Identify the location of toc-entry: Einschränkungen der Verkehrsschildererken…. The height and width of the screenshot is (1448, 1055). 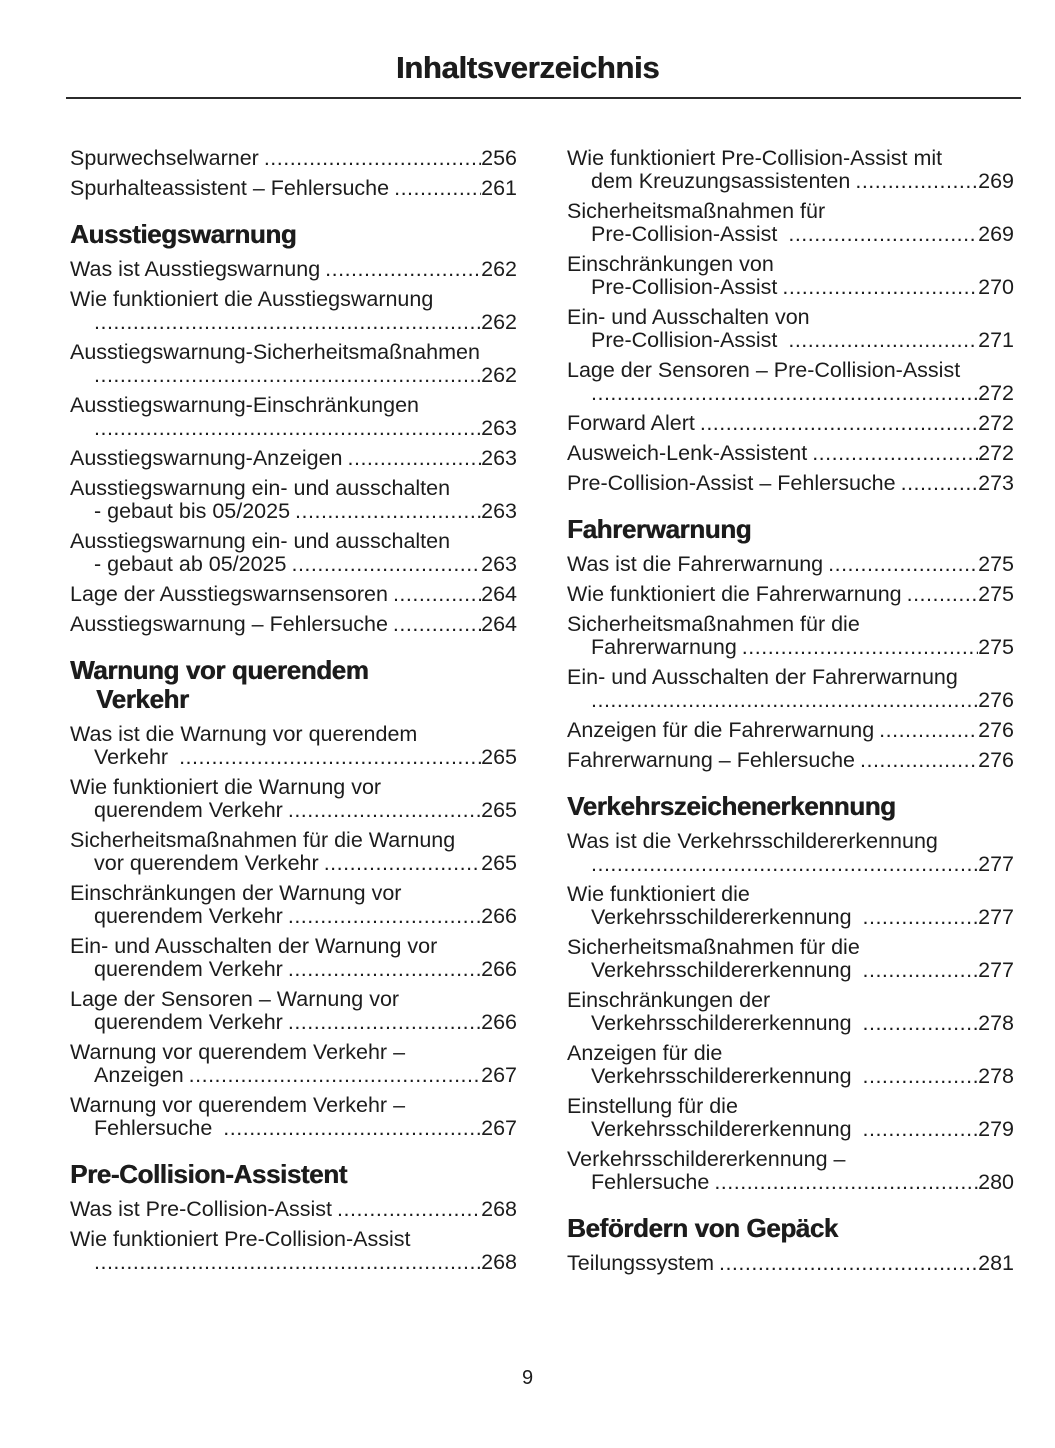
(790, 1012).